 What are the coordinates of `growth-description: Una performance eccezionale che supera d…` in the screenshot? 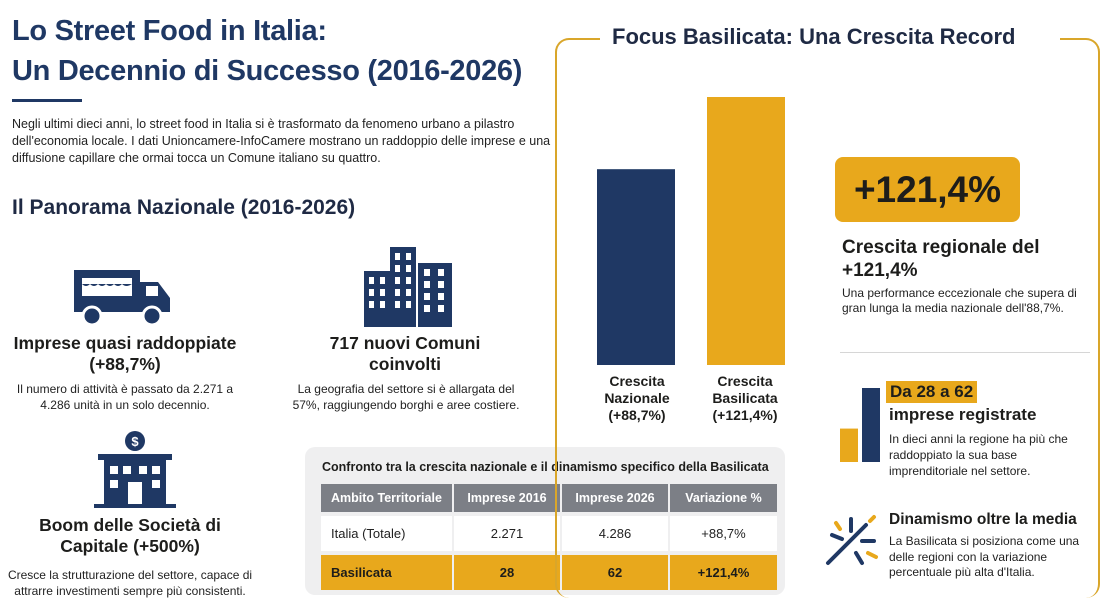 It's located at (959, 300).